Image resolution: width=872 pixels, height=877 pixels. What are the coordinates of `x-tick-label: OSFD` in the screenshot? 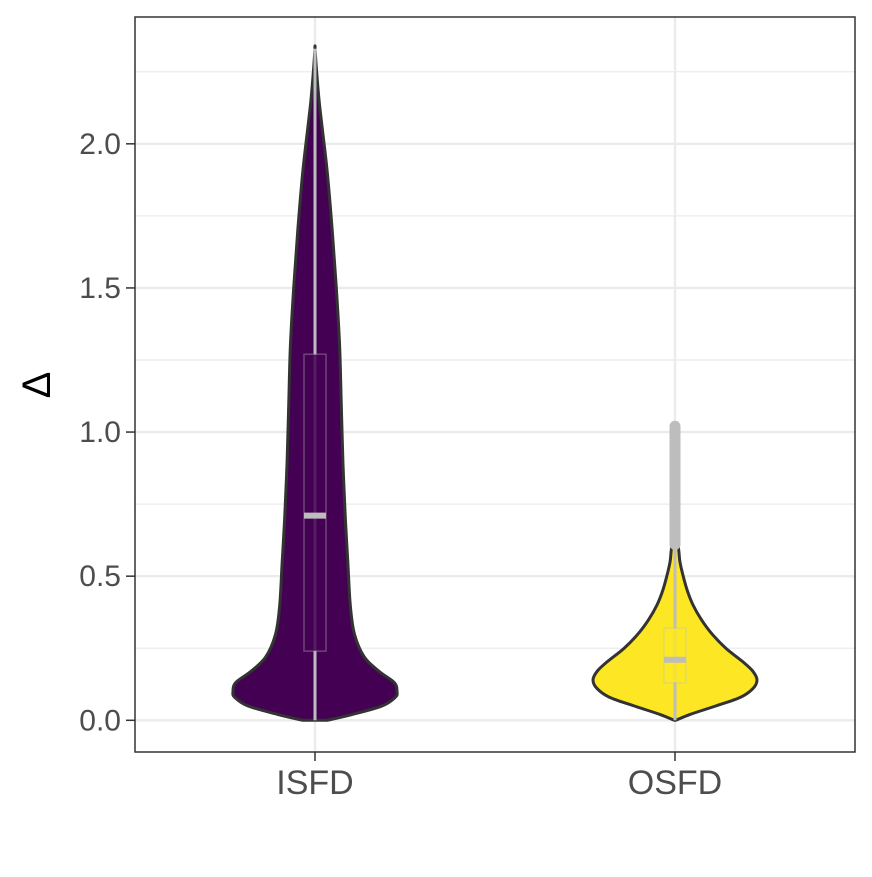 It's located at (675, 783).